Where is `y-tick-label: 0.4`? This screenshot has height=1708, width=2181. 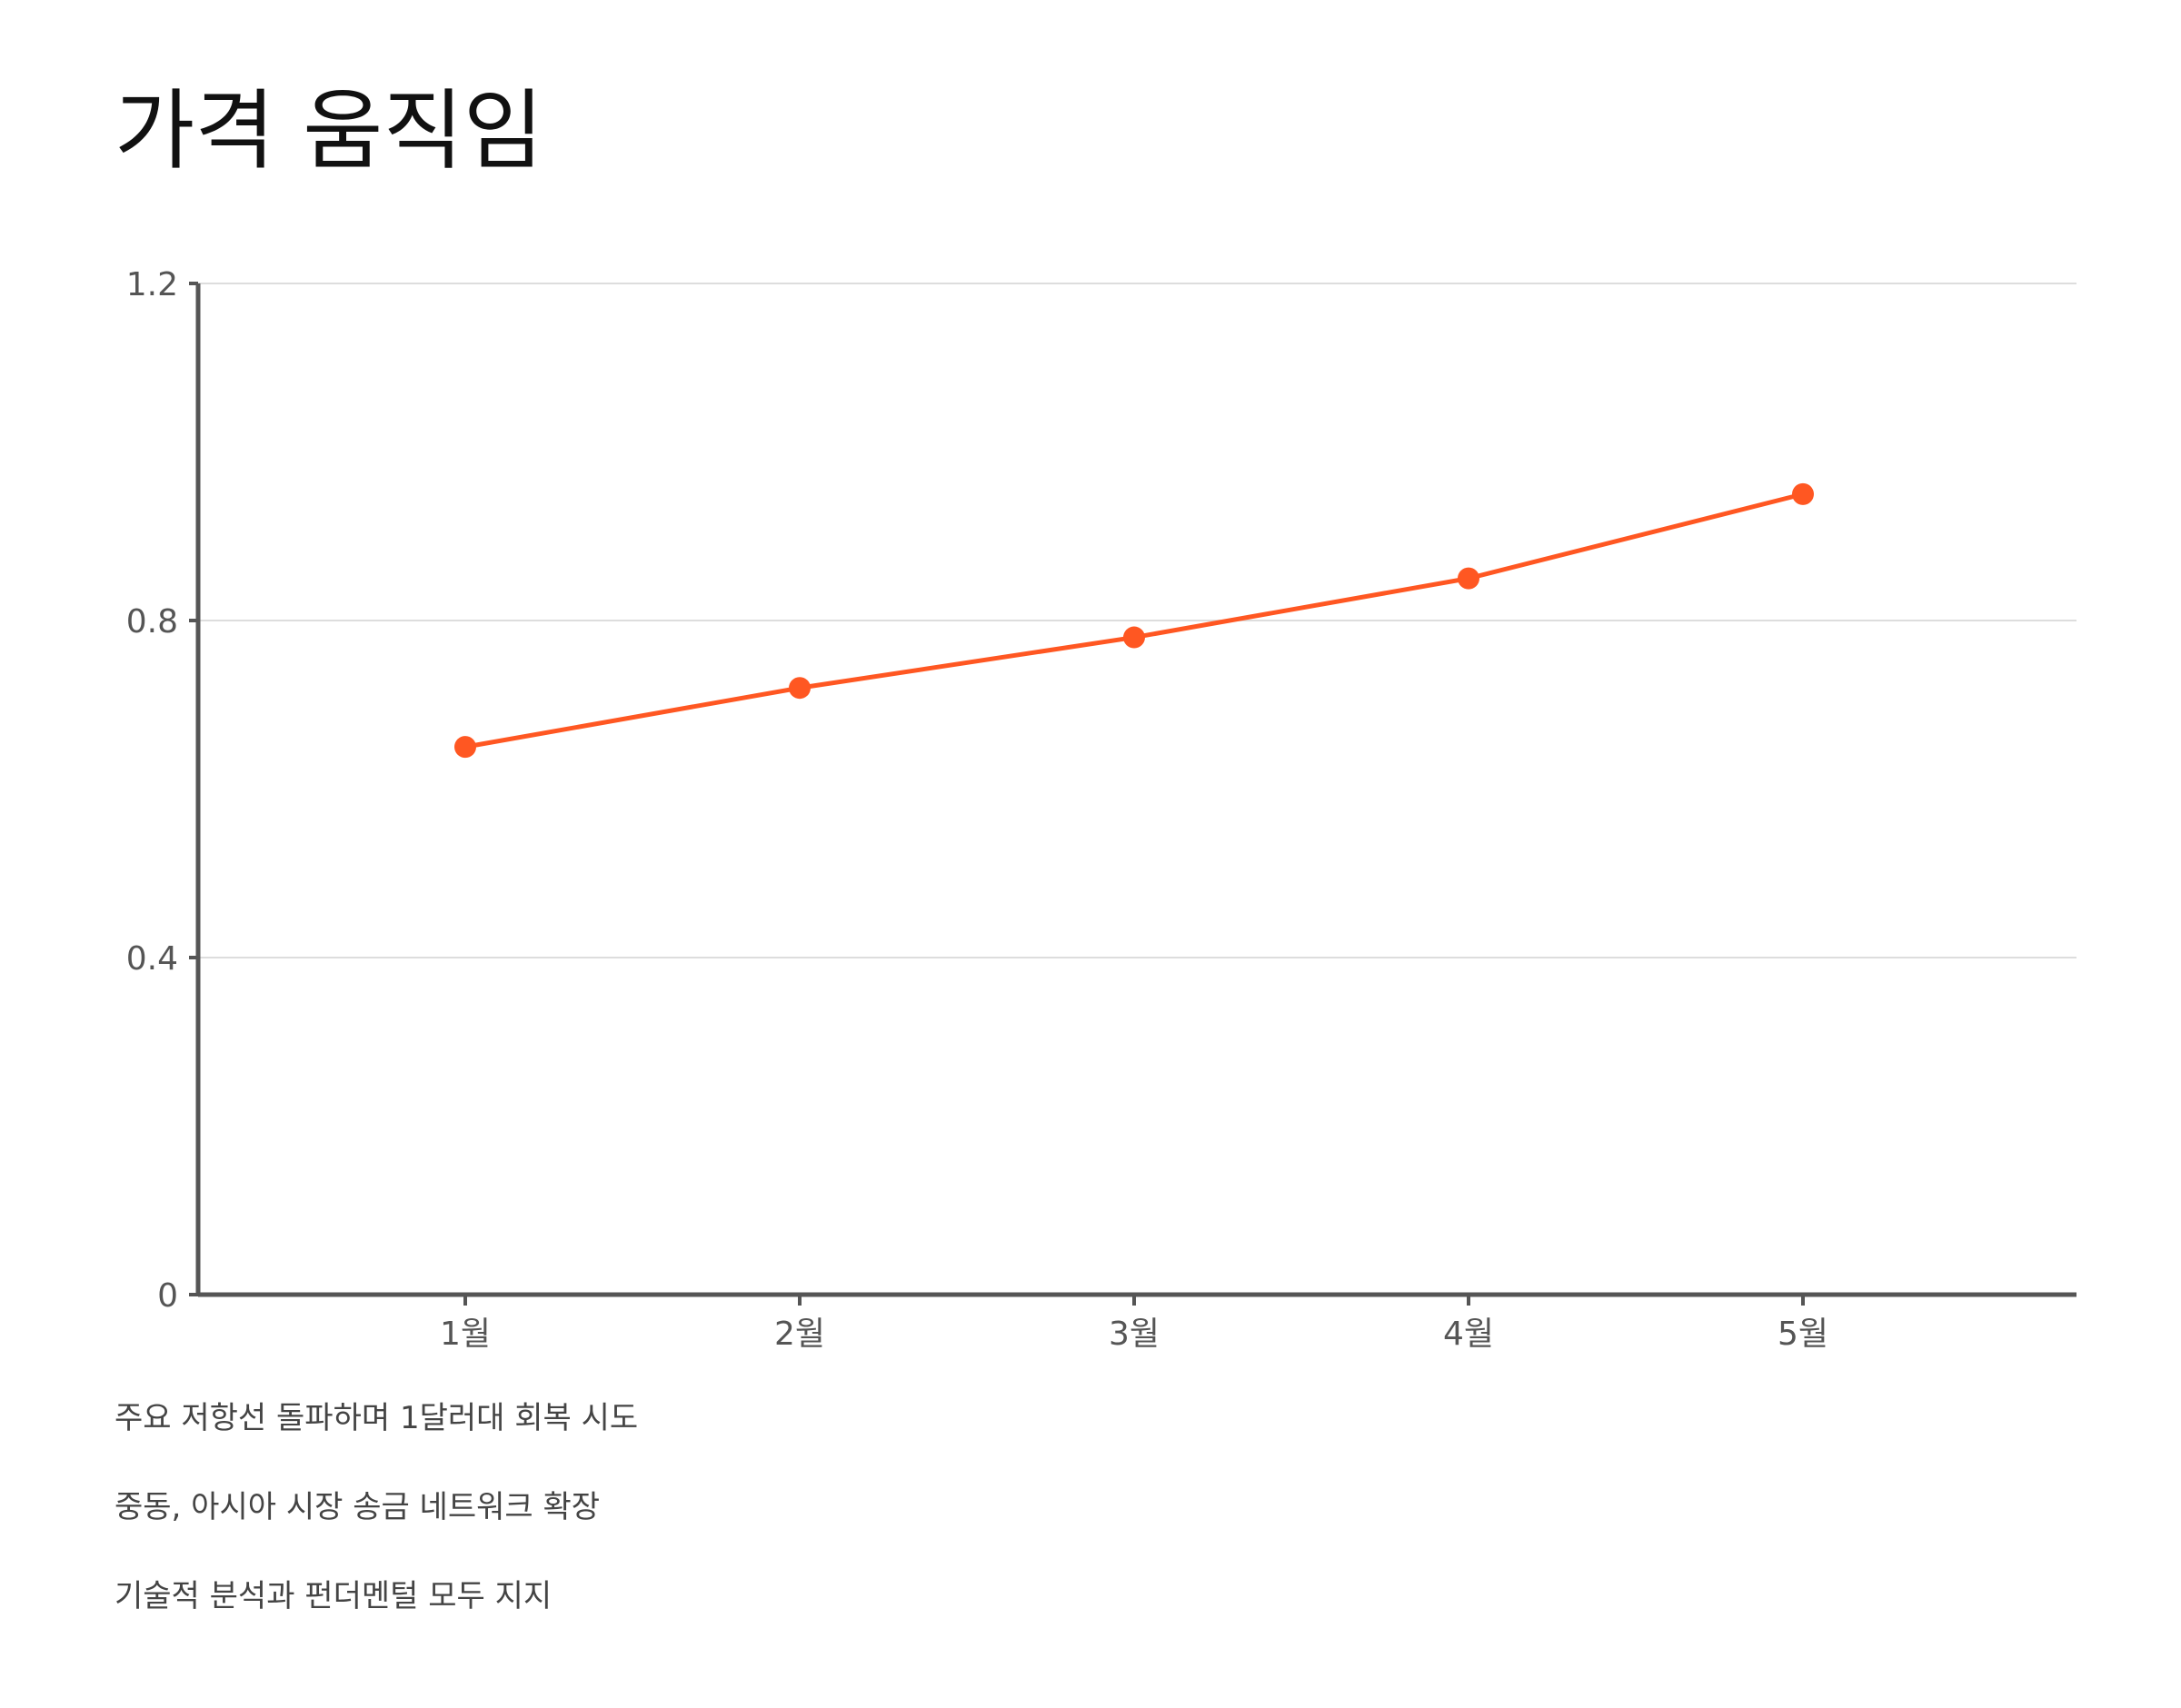
y-tick-label: 0.4 is located at coordinates (152, 959).